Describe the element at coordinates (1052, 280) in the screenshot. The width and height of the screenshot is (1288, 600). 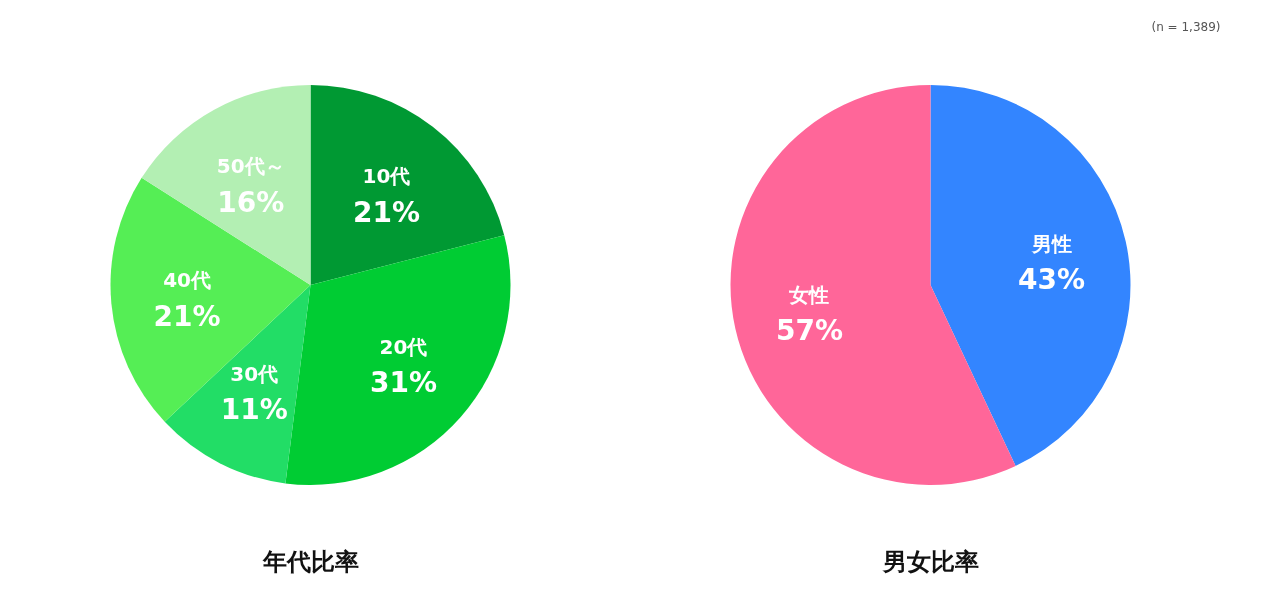
I see `data-label: 43%` at that location.